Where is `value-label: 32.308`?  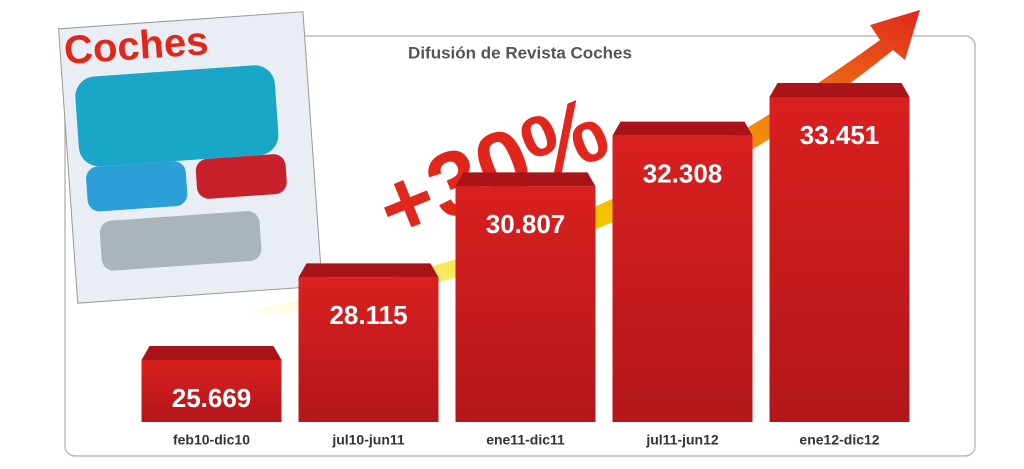 value-label: 32.308 is located at coordinates (683, 174).